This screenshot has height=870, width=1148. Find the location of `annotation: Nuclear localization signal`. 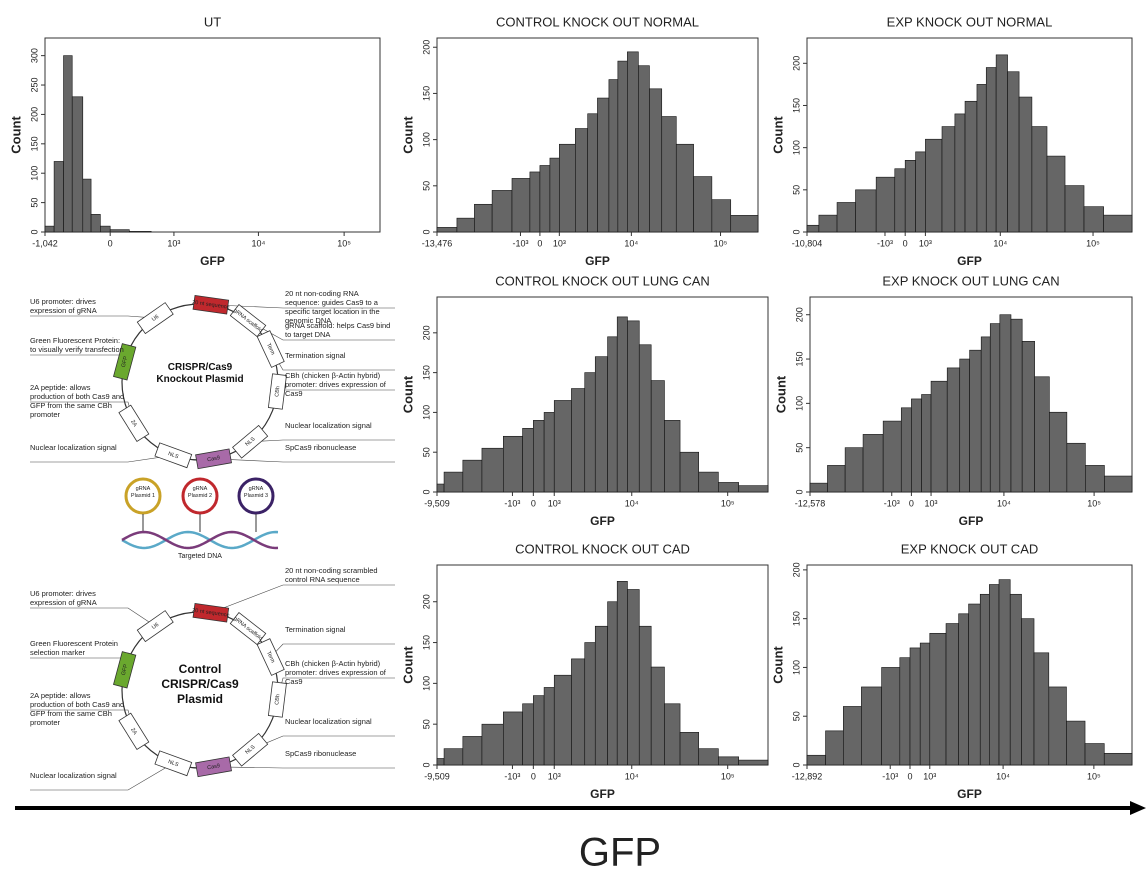

annotation: Nuclear localization signal is located at coordinates (328, 425).